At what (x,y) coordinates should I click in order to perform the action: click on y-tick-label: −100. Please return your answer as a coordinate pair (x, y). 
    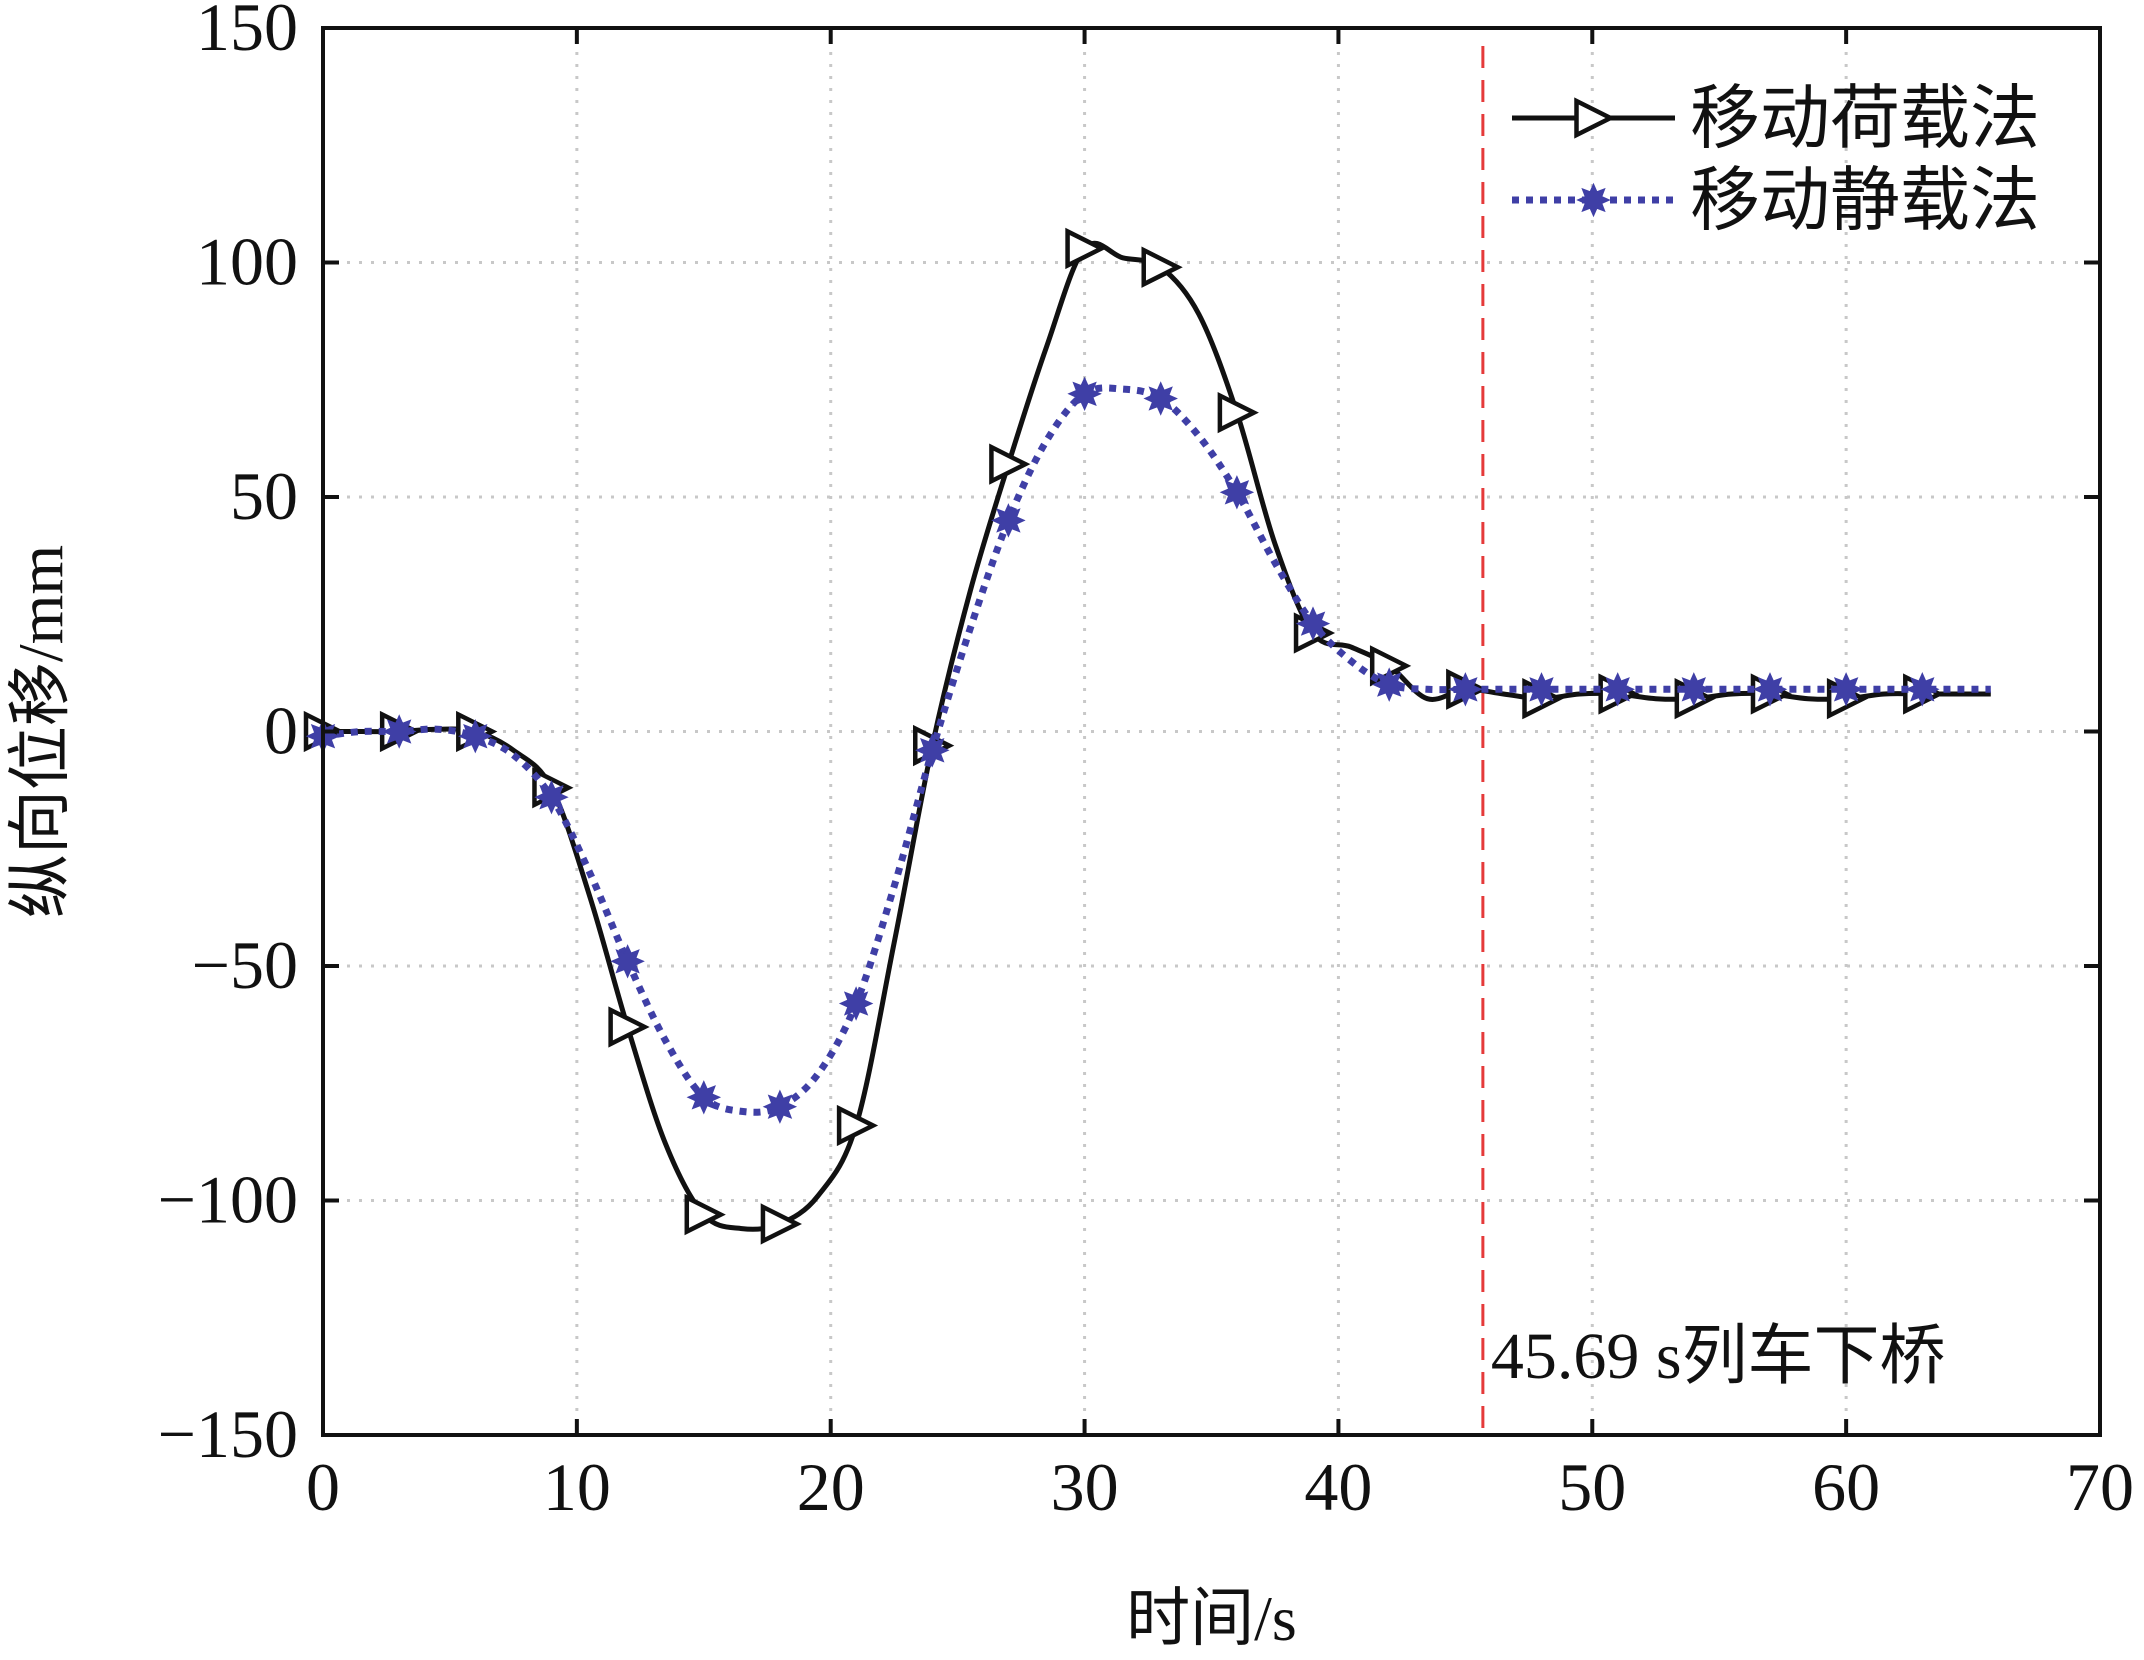
    Looking at the image, I should click on (228, 1200).